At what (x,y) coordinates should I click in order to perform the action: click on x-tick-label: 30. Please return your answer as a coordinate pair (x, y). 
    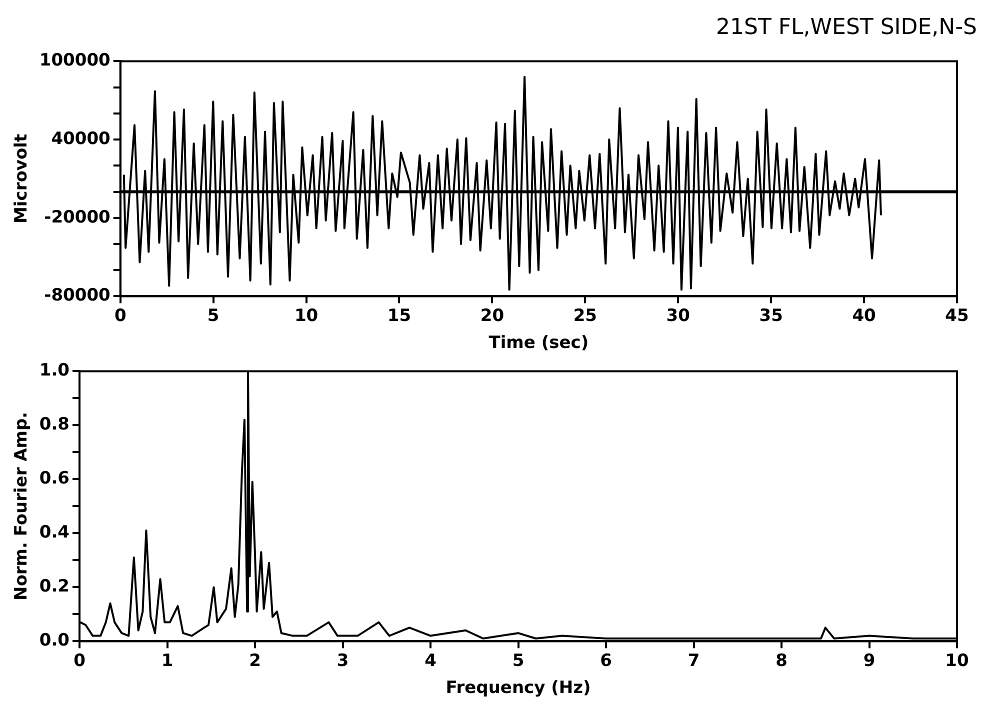
    Looking at the image, I should click on (678, 316).